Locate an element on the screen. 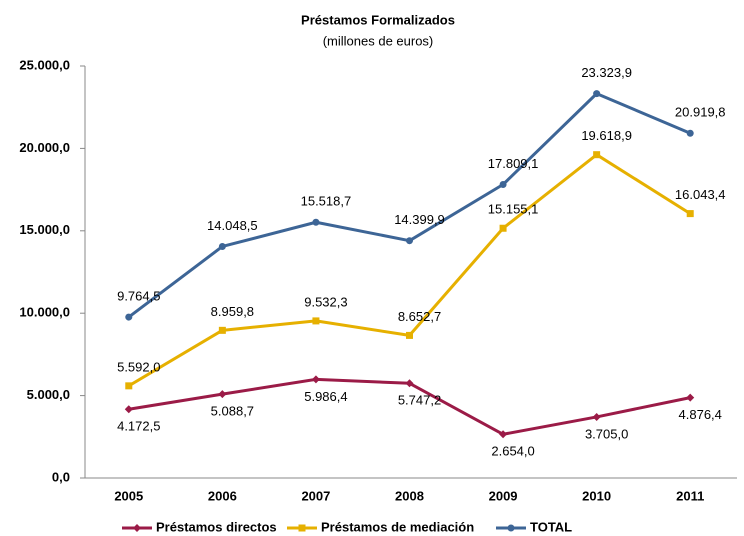 This screenshot has width=744, height=536. data-label: 5.986,4 is located at coordinates (325, 396).